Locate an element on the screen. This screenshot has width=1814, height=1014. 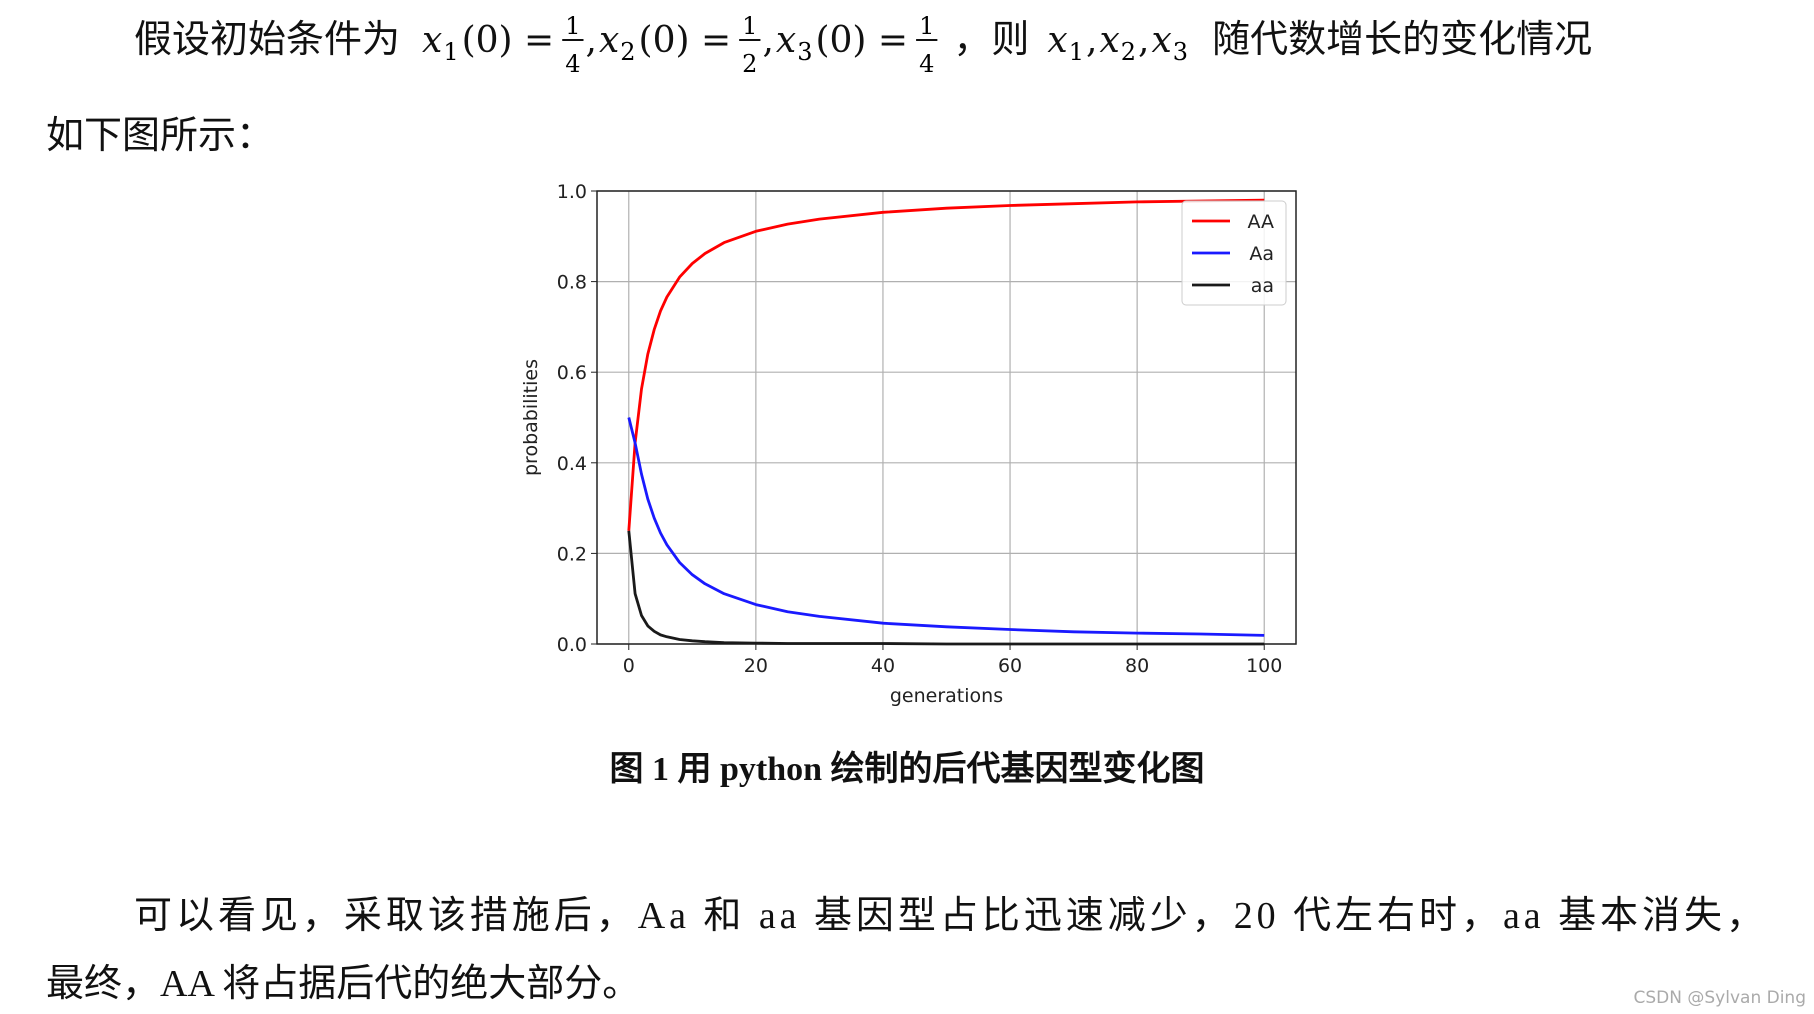
x-tick-label: 20 is located at coordinates (756, 666).